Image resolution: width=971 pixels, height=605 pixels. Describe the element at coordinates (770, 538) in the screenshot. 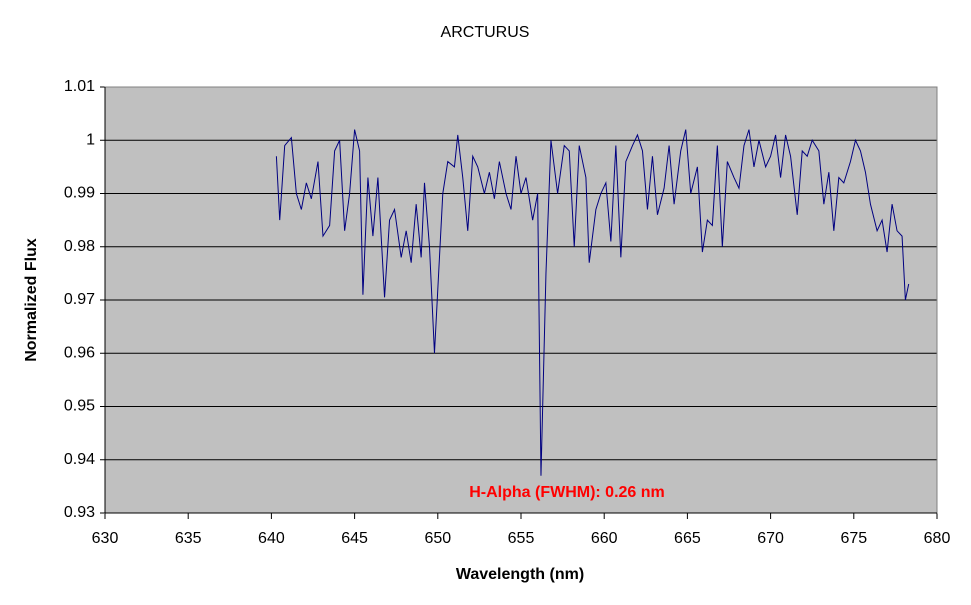

I see `x-tick-label: 670` at that location.